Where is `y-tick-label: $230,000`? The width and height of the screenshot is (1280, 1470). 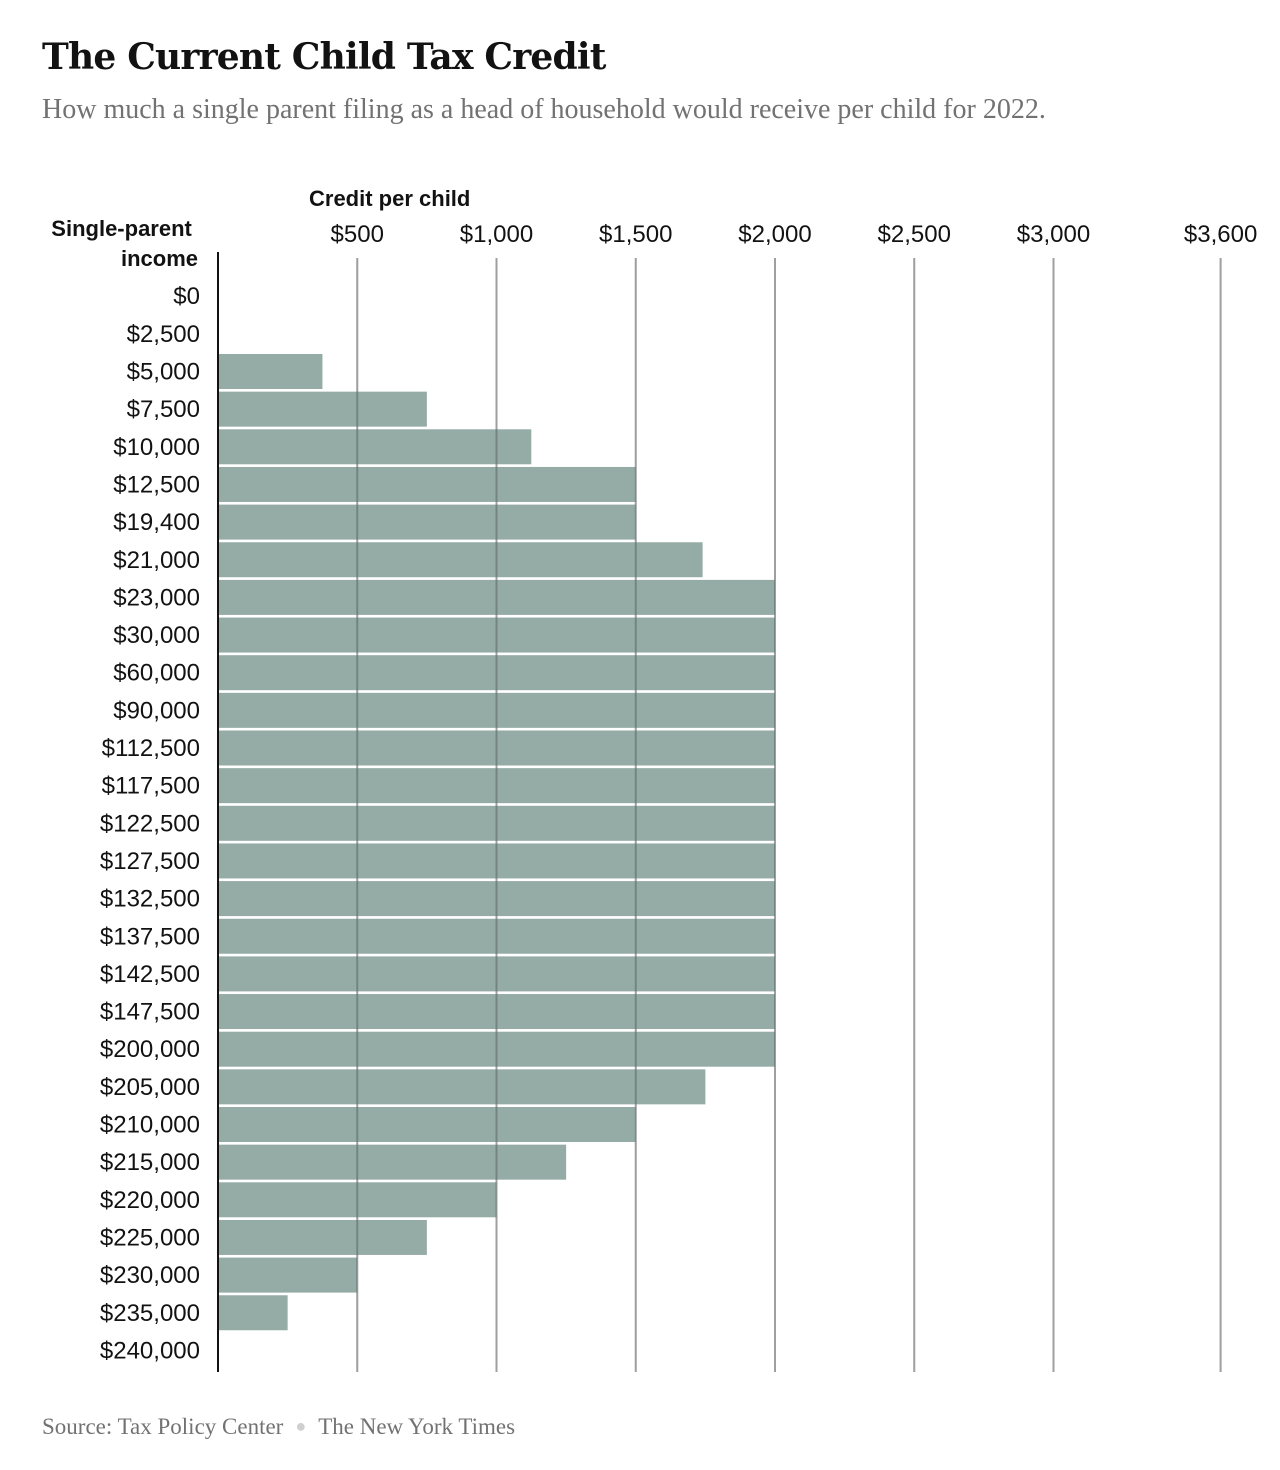 y-tick-label: $230,000 is located at coordinates (150, 1275).